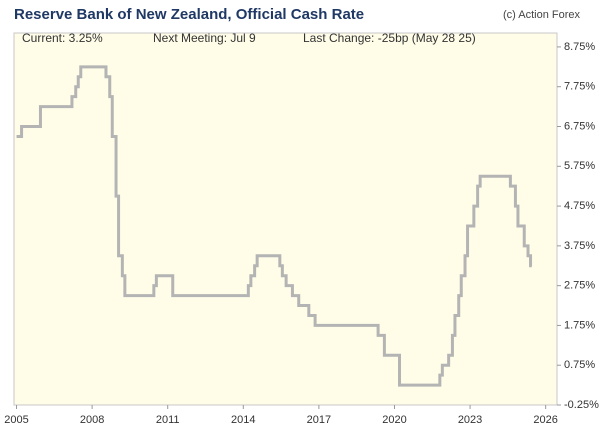 The width and height of the screenshot is (600, 430). What do you see at coordinates (389, 38) in the screenshot?
I see `info-last: Last Change: -25bp (May 28 25)` at bounding box center [389, 38].